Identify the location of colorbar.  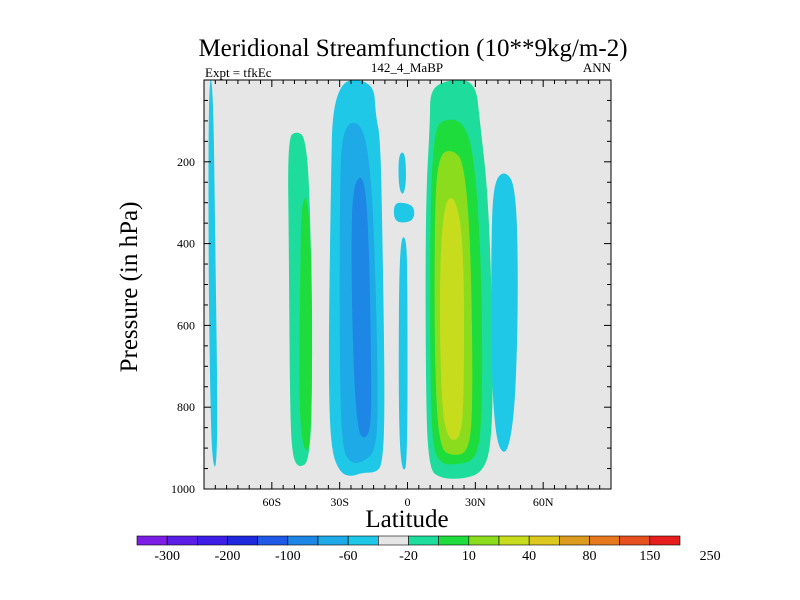
(408, 540).